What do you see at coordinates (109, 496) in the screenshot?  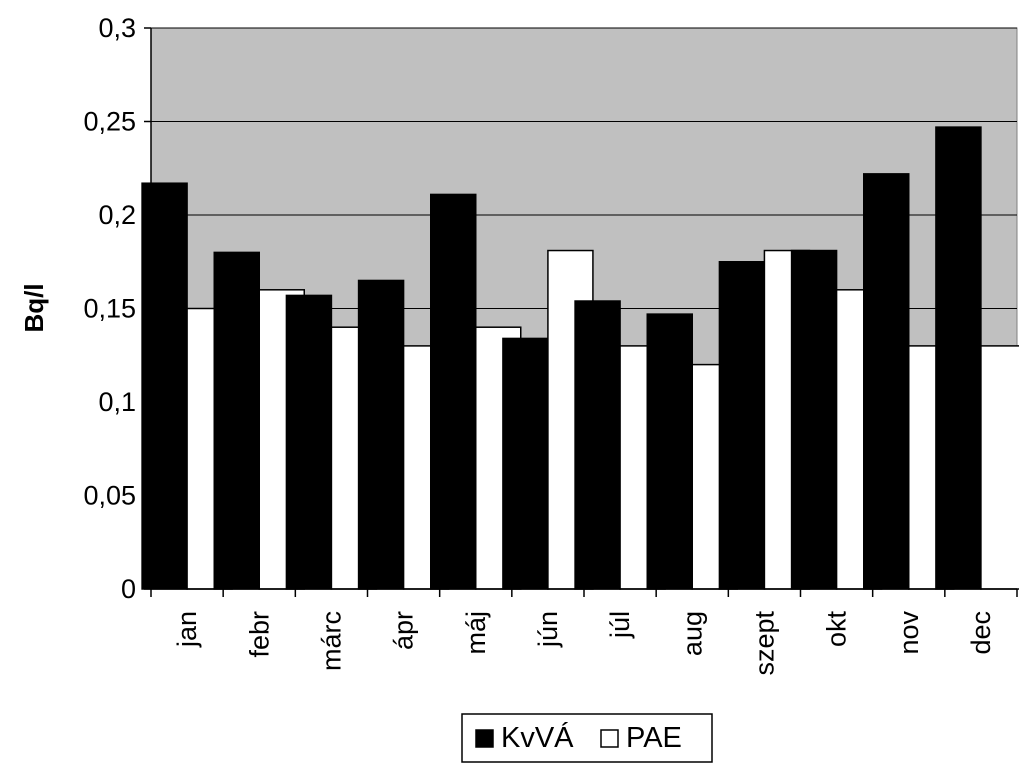 I see `y-tick-label: 0,05` at bounding box center [109, 496].